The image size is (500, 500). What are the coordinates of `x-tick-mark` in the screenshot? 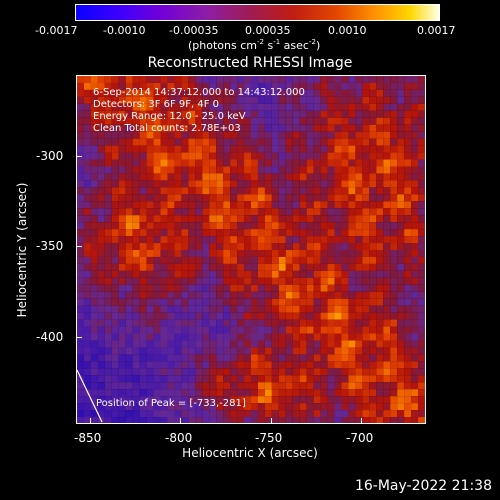 It's located at (361, 421).